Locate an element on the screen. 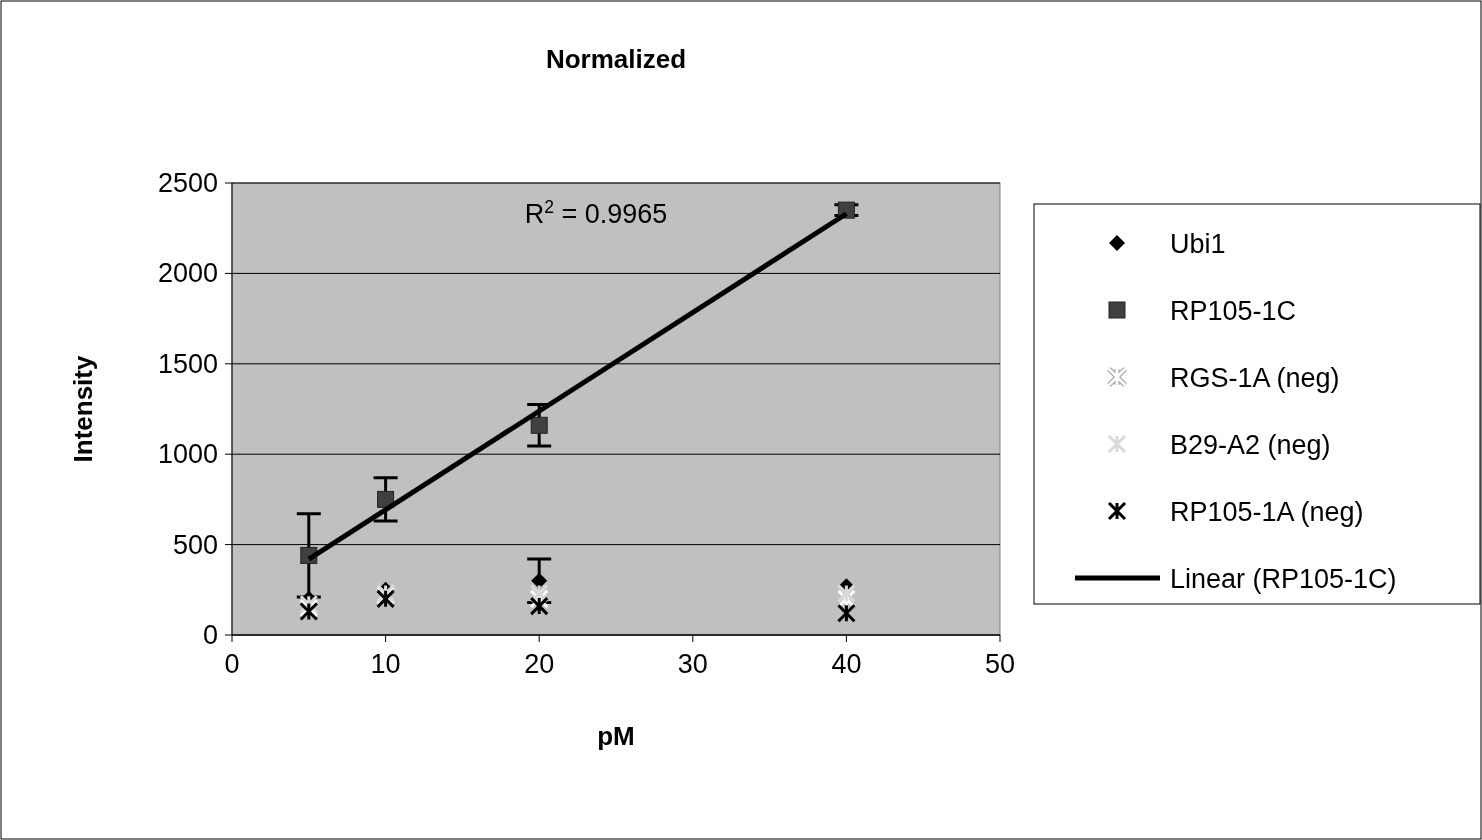 This screenshot has height=840, width=1482. x-tick-label: 40 is located at coordinates (846, 664).